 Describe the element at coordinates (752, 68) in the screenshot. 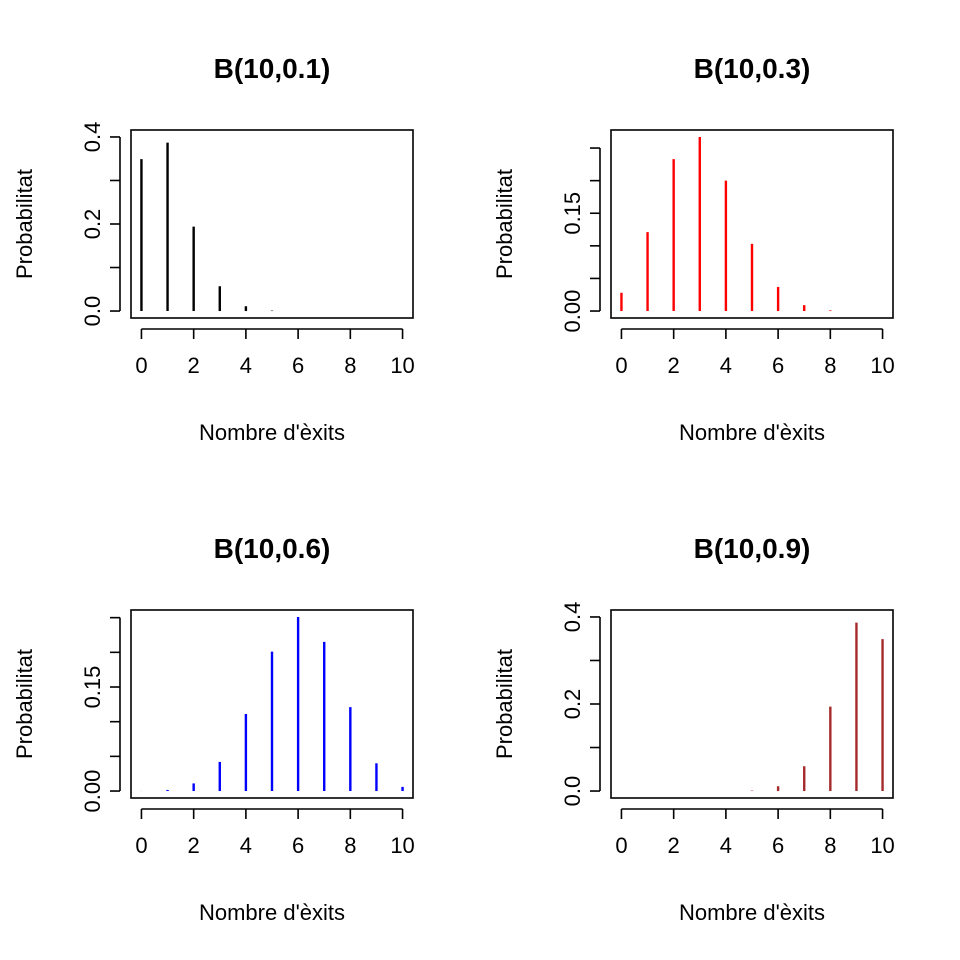

I see `chart-title: B(10,0.3)` at that location.